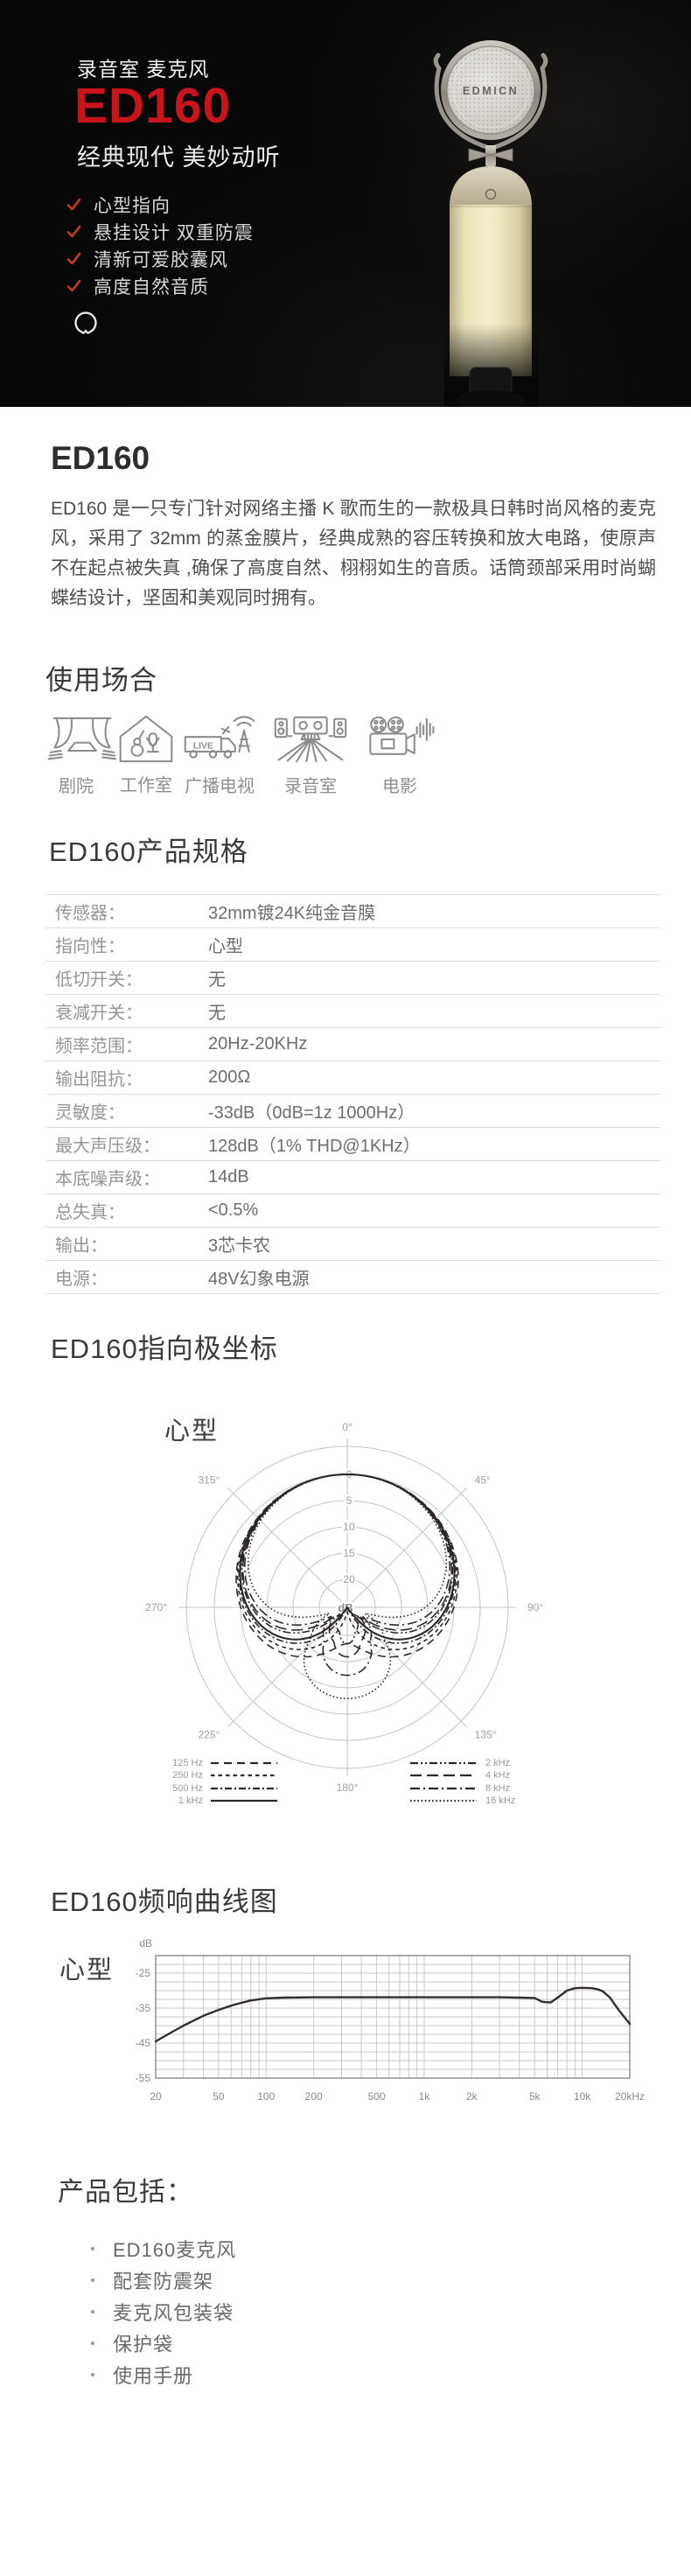 This screenshot has height=2576, width=691. Describe the element at coordinates (143, 2345) in the screenshot. I see `package-item-label: 保护袋` at that location.